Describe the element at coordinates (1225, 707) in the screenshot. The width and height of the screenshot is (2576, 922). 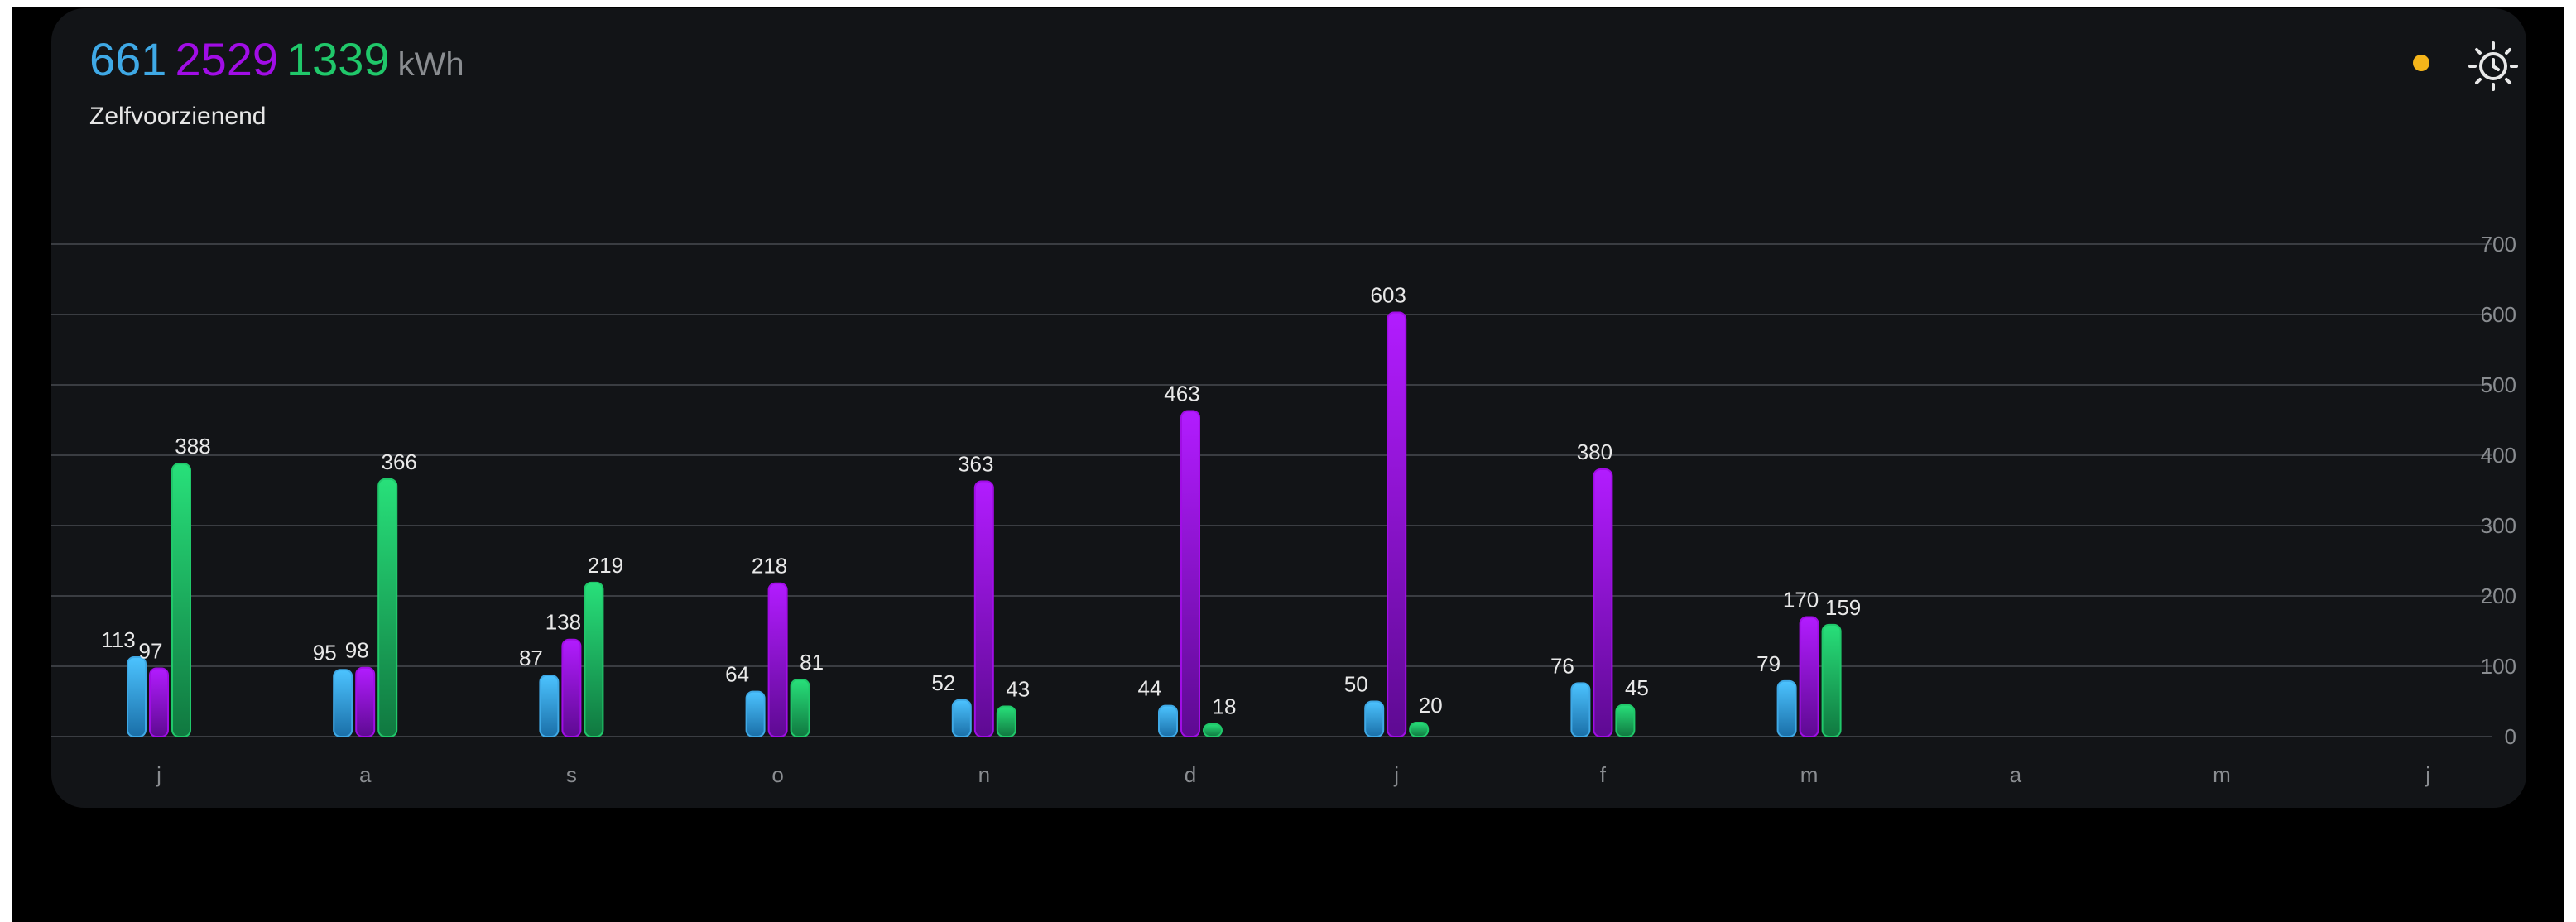
I see `bar-value-label: 18` at that location.